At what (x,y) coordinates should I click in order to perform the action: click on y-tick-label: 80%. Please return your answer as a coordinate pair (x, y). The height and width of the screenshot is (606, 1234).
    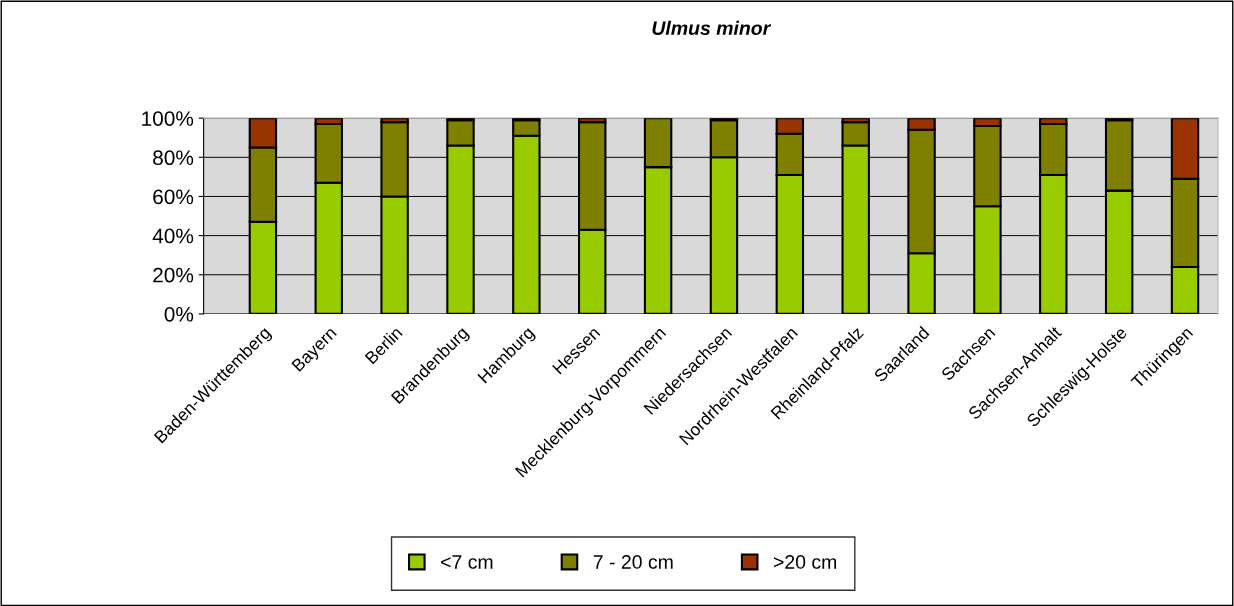
    Looking at the image, I should click on (173, 158).